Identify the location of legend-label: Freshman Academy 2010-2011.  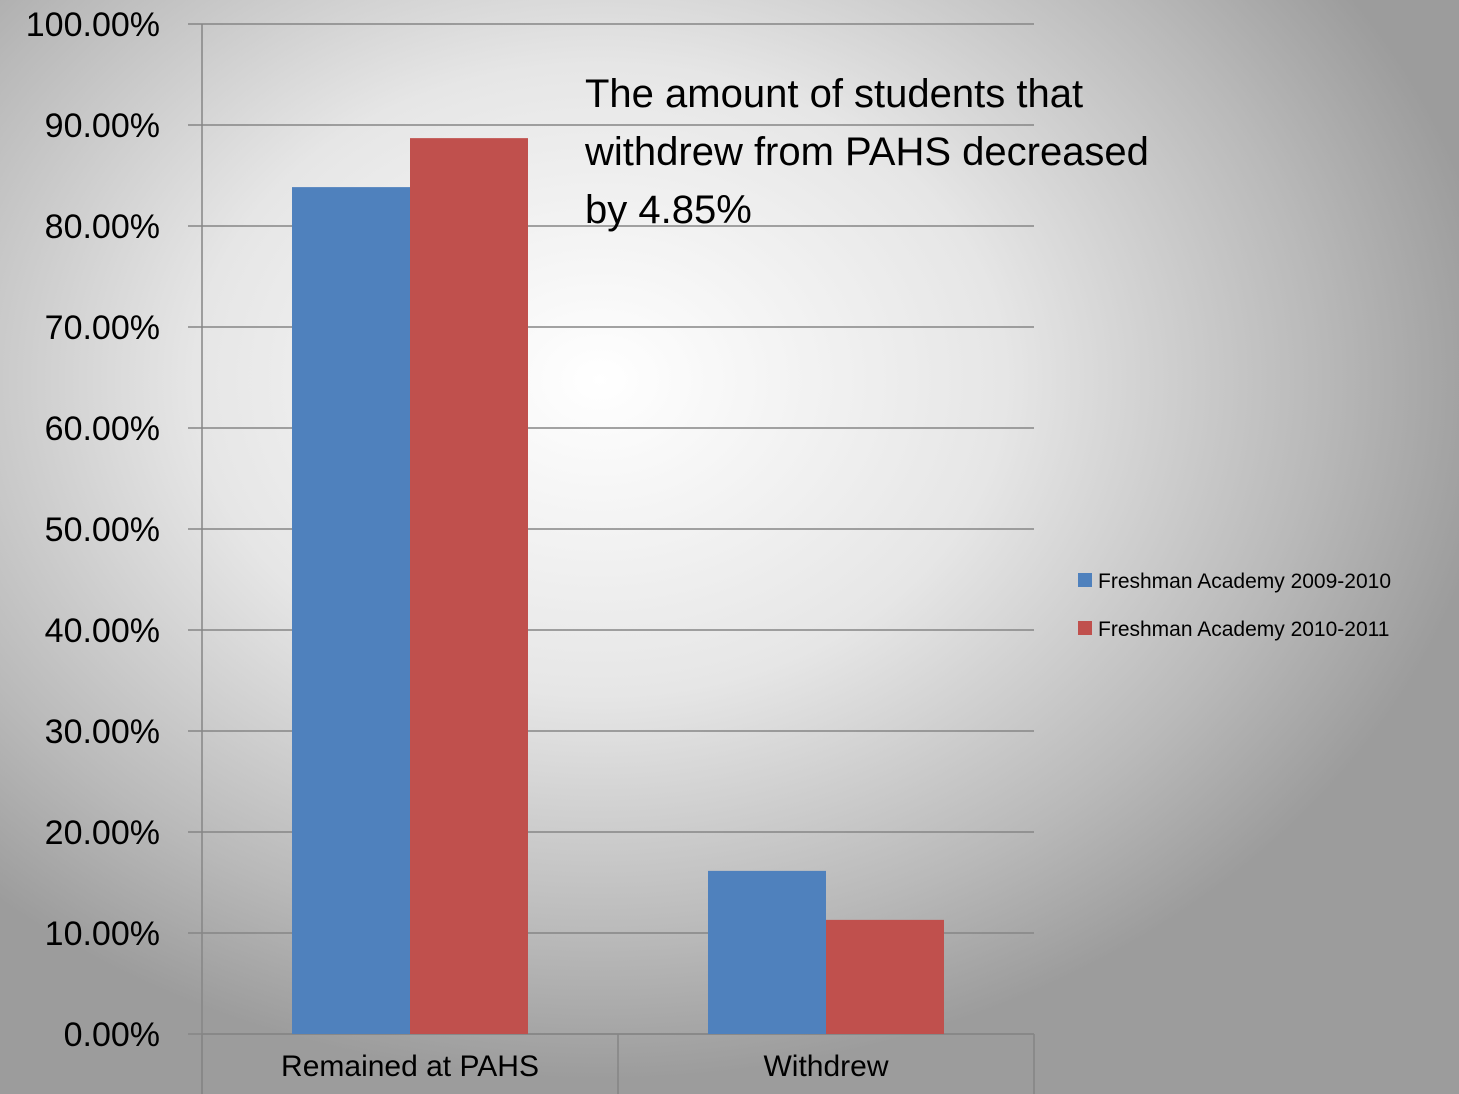
(1243, 629).